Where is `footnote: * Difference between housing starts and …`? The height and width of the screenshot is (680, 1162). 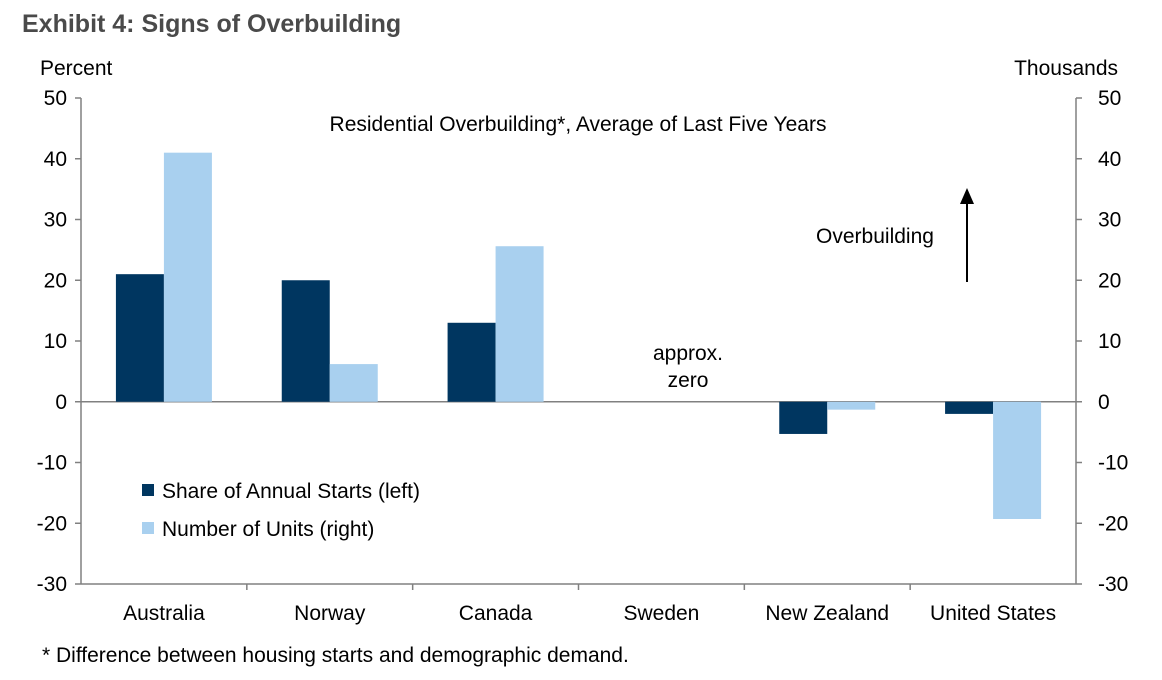 footnote: * Difference between housing starts and … is located at coordinates (335, 655).